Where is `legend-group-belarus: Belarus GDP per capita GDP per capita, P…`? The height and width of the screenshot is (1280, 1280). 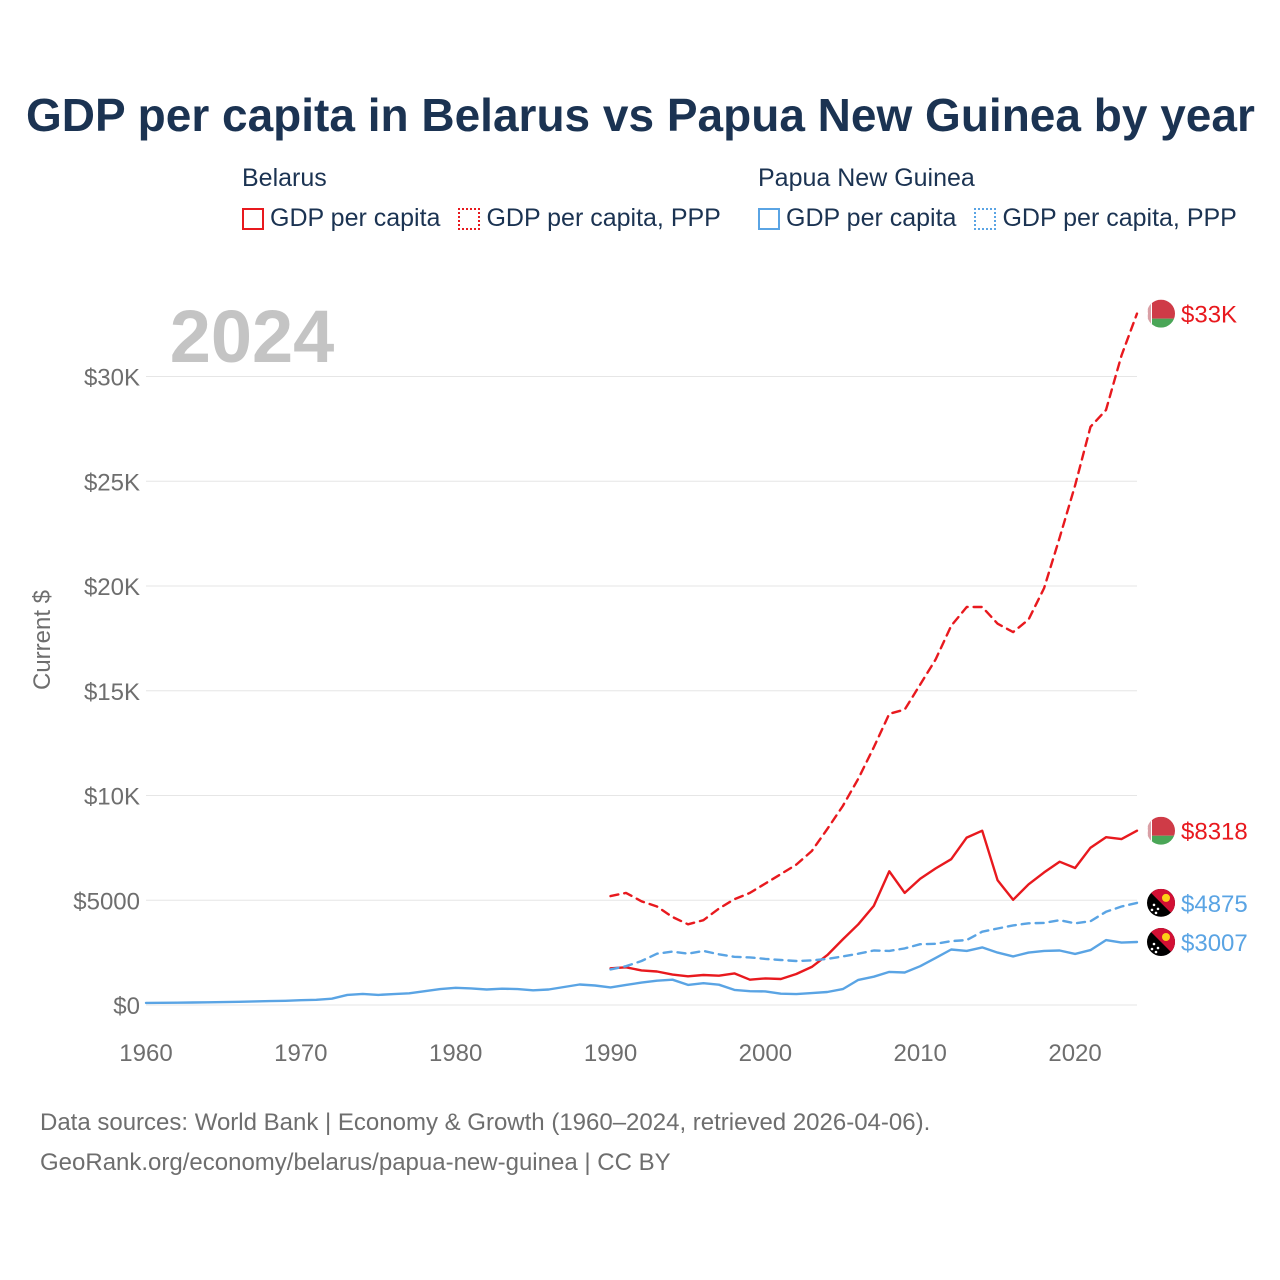
legend-group-belarus: Belarus GDP per capita GDP per capita, P… is located at coordinates (481, 197).